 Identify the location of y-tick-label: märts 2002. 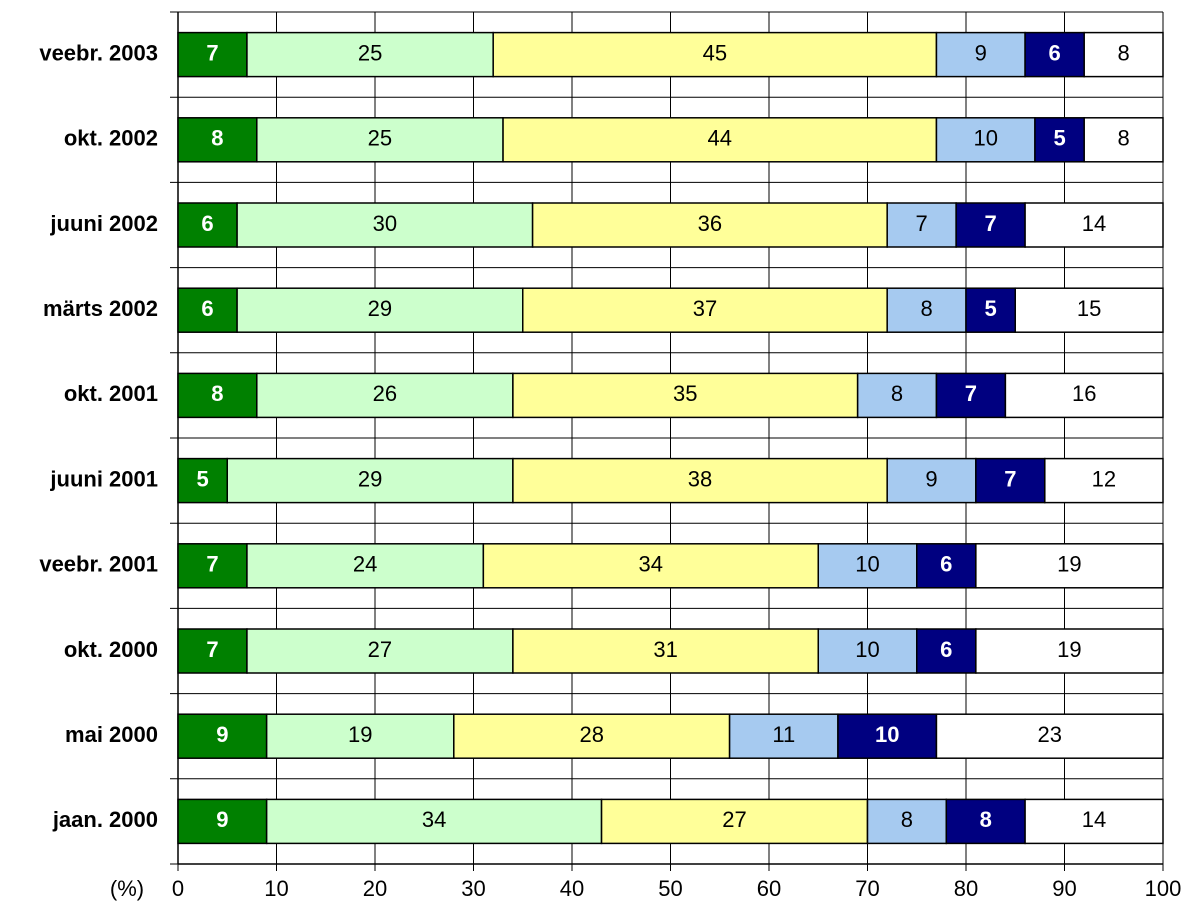
(100, 308).